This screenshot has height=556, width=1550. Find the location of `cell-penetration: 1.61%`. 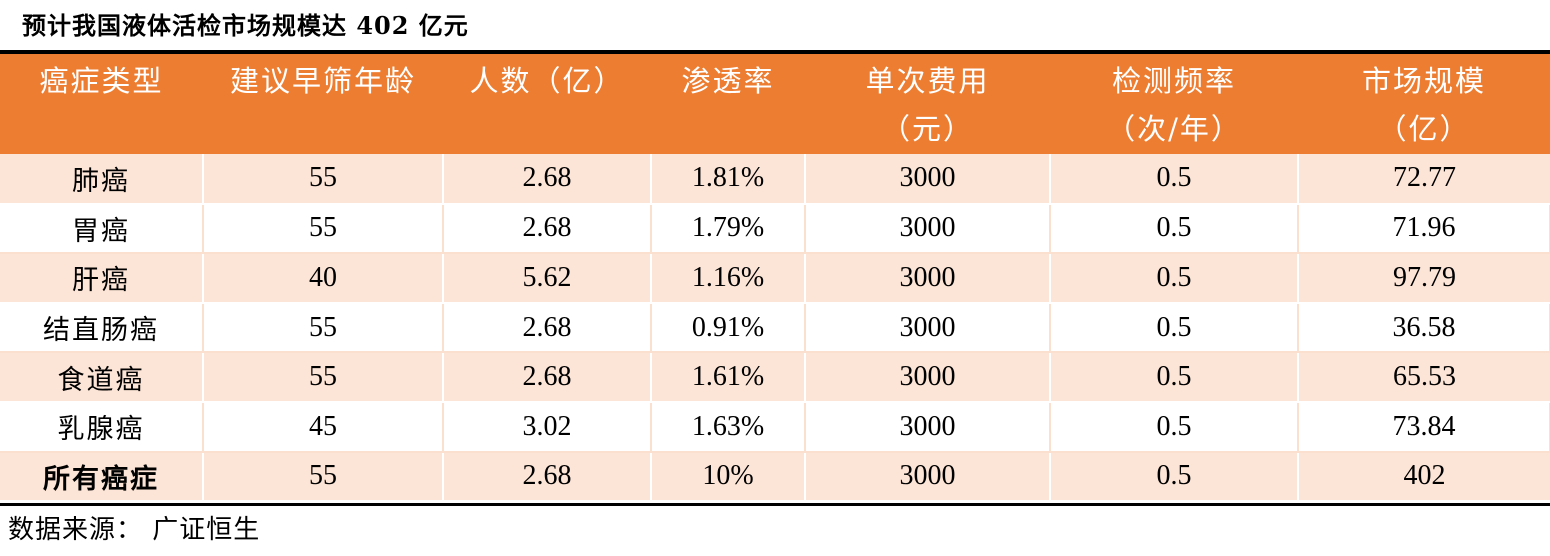

cell-penetration: 1.61% is located at coordinates (728, 377).